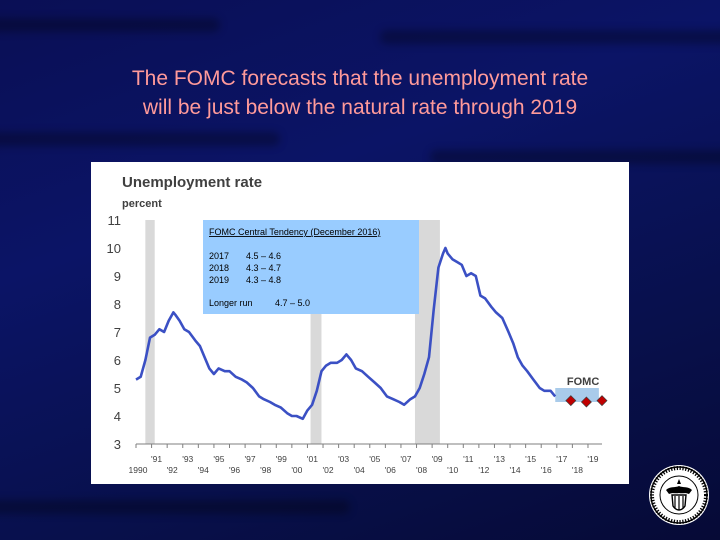 The height and width of the screenshot is (540, 720). I want to click on x-tick-label-2016: '16, so click(546, 470).